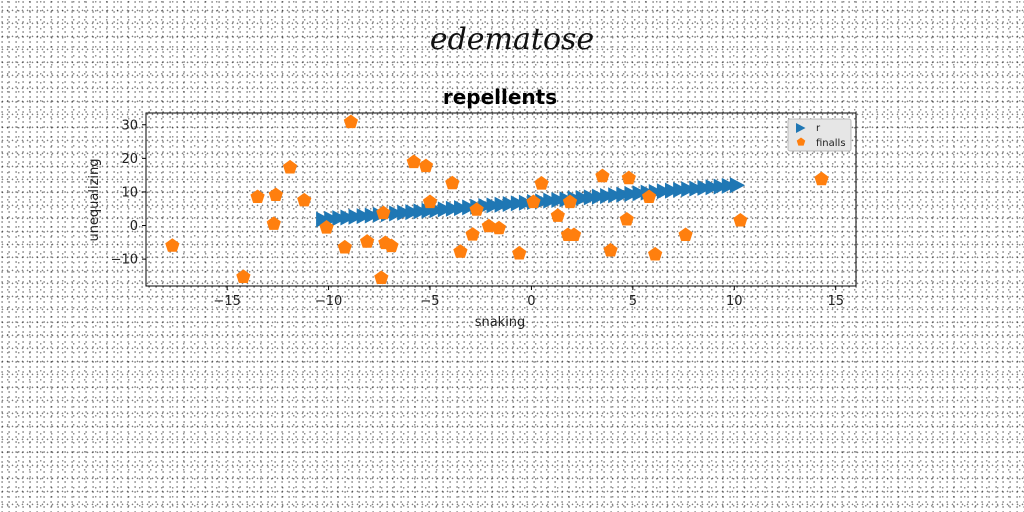  I want to click on legend-label-r: r, so click(818, 128).